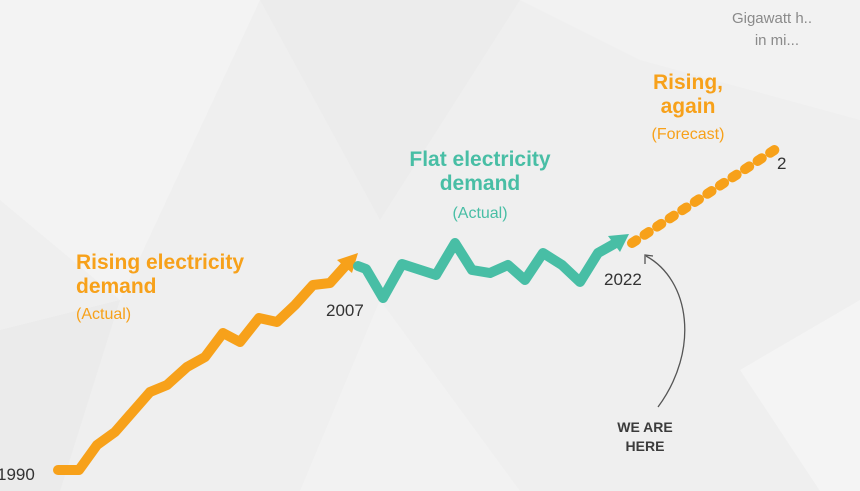  I want to click on flat-annotation: Flat electricity demand (Actual), so click(480, 186).